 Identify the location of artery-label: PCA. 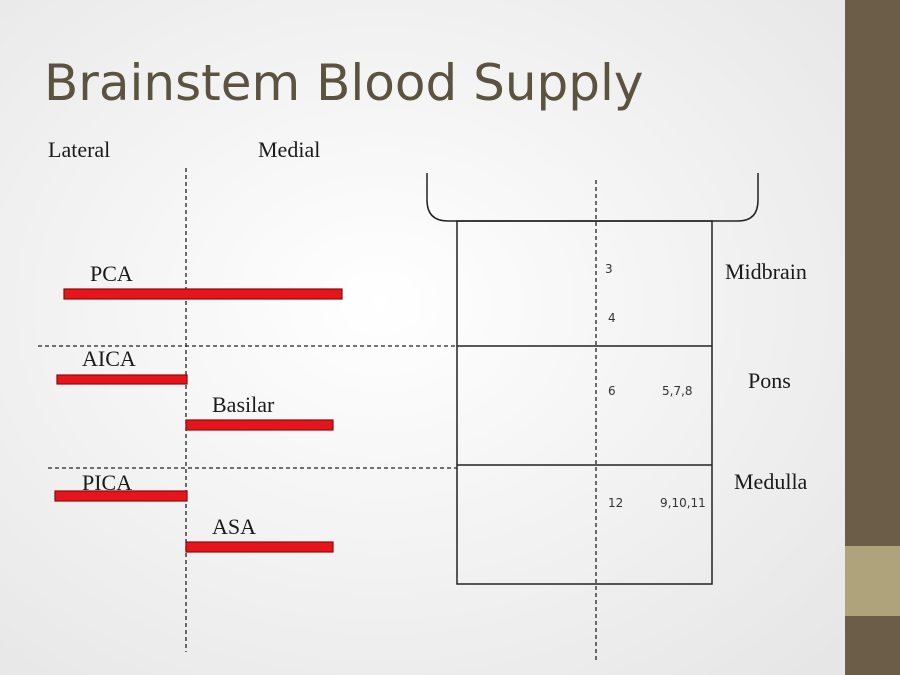
(111, 273).